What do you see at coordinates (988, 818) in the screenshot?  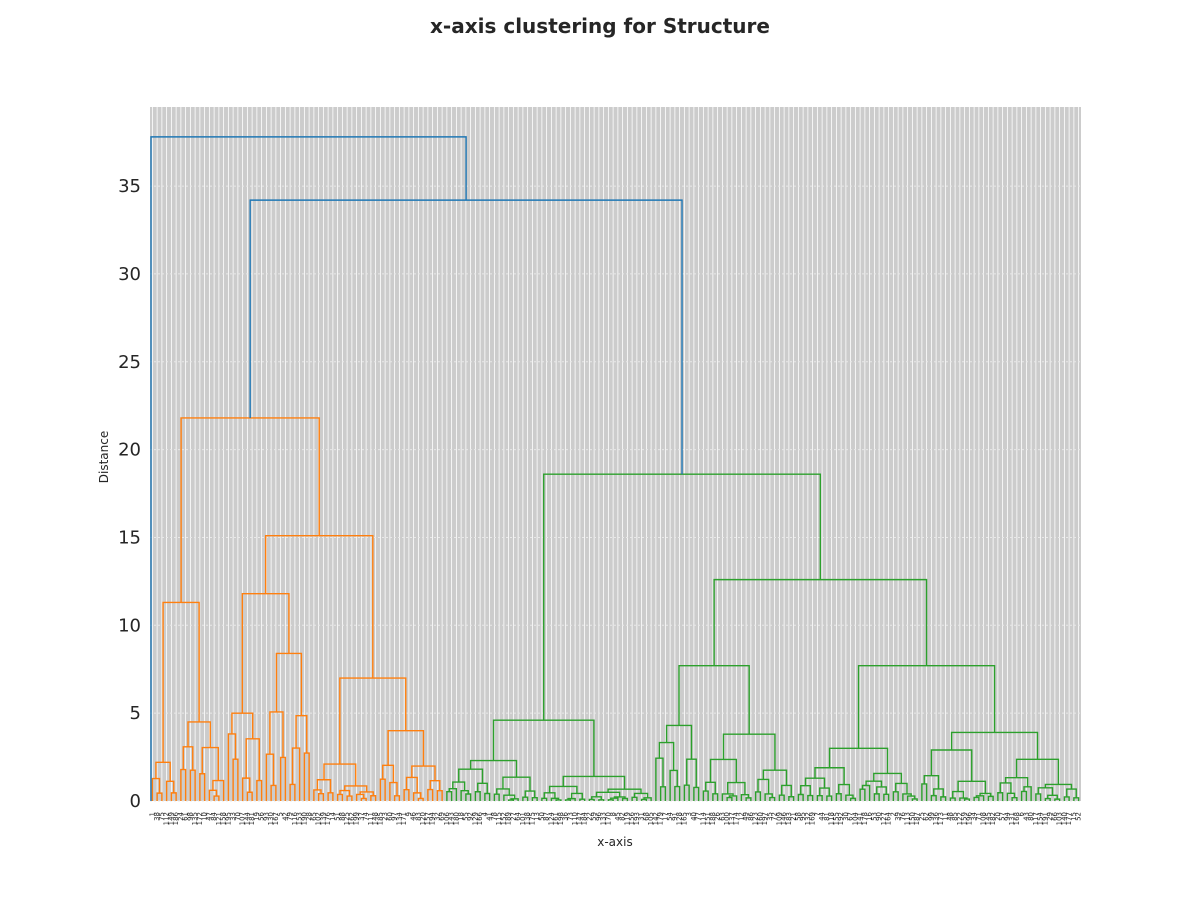 I see `leaf-label: 145` at bounding box center [988, 818].